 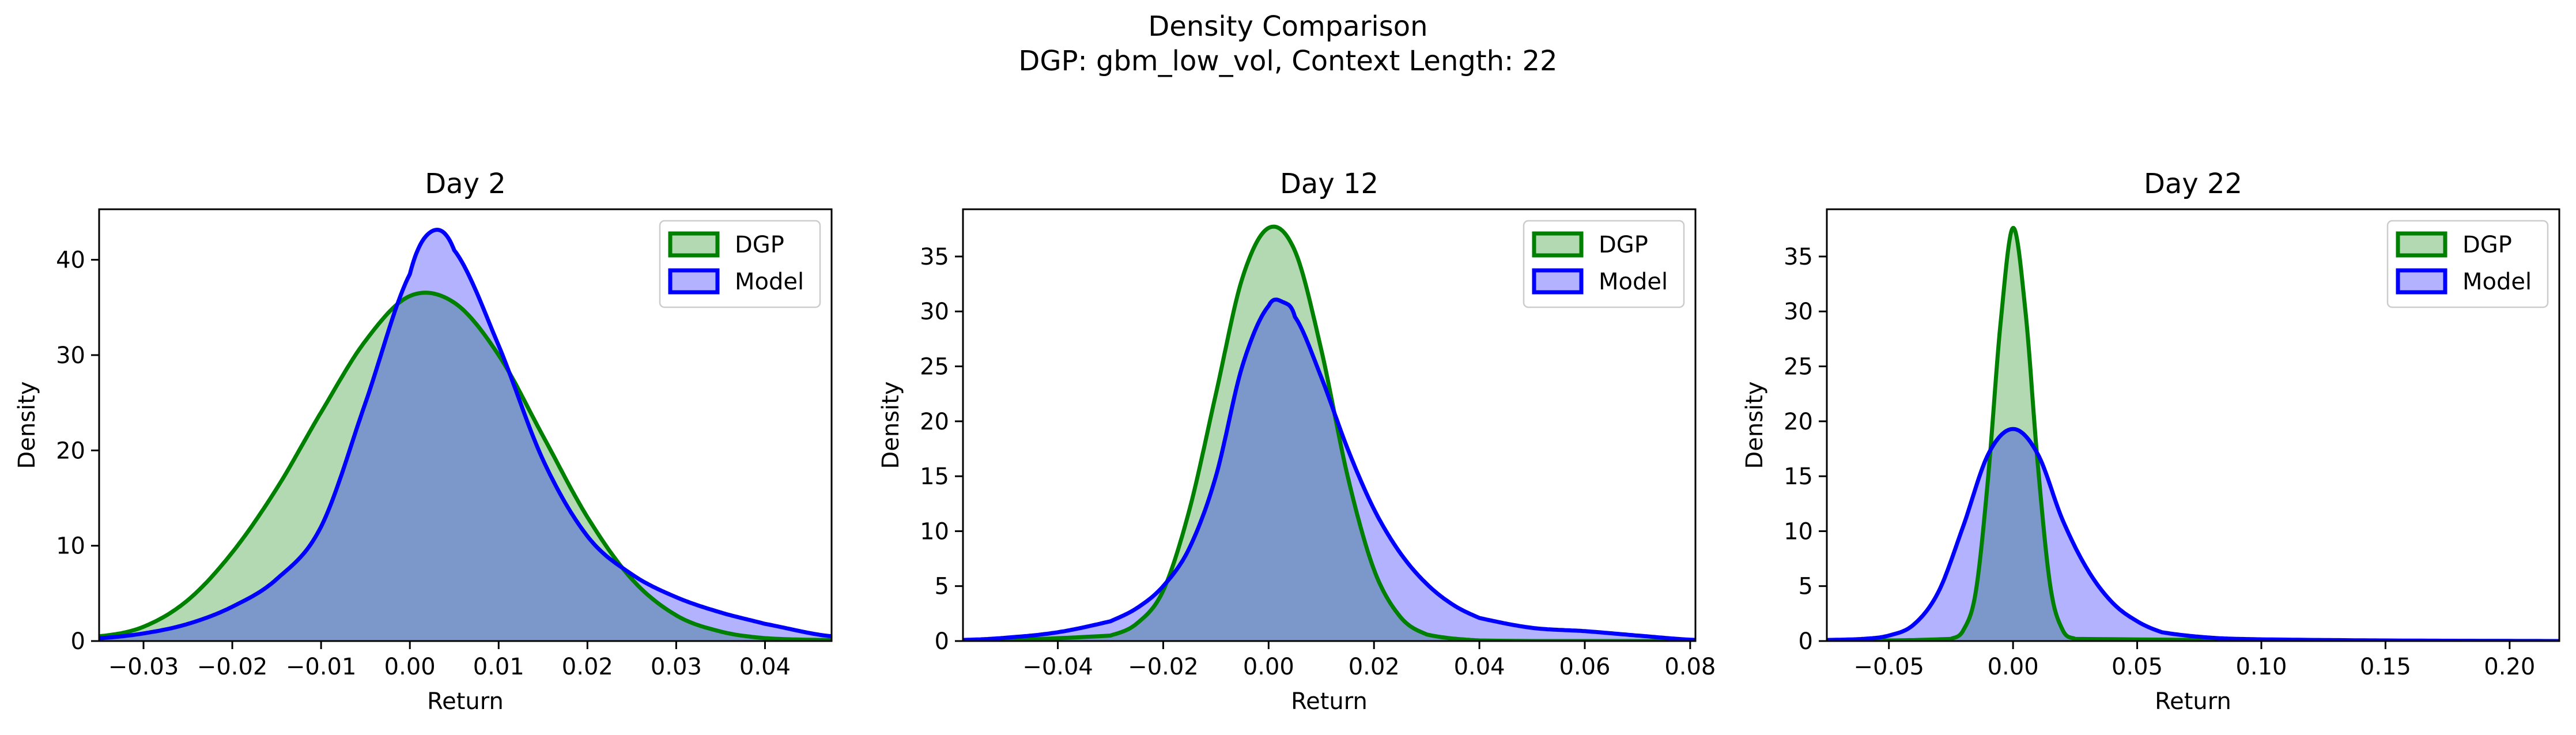 What do you see at coordinates (1057, 667) in the screenshot?
I see `x-tick-label: −0.04` at bounding box center [1057, 667].